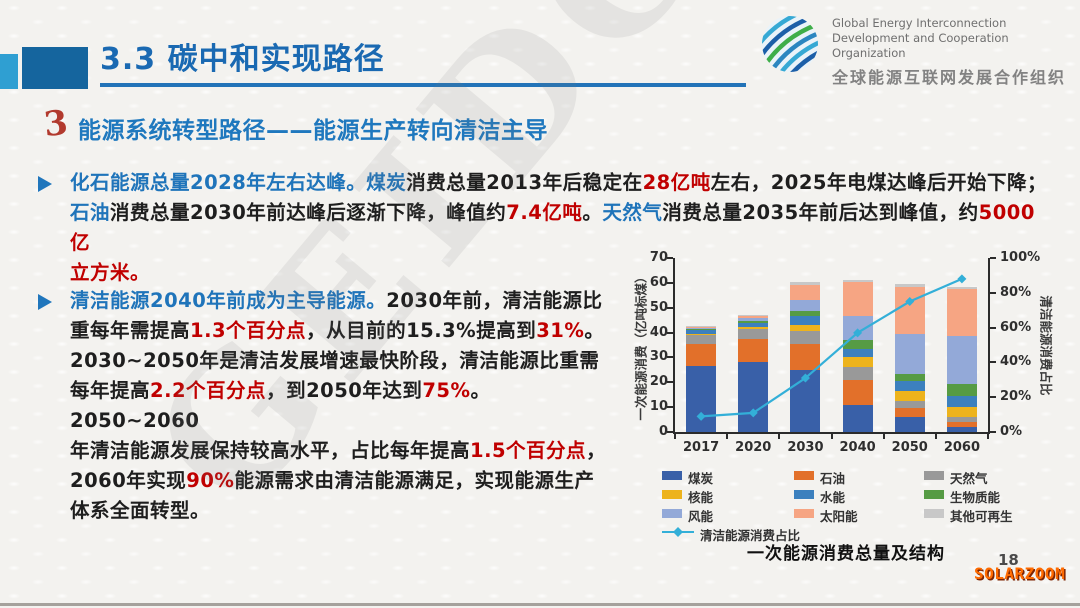 Image resolution: width=1080 pixels, height=608 pixels. What do you see at coordinates (658, 282) in the screenshot?
I see `left-tick-label: 60` at bounding box center [658, 282].